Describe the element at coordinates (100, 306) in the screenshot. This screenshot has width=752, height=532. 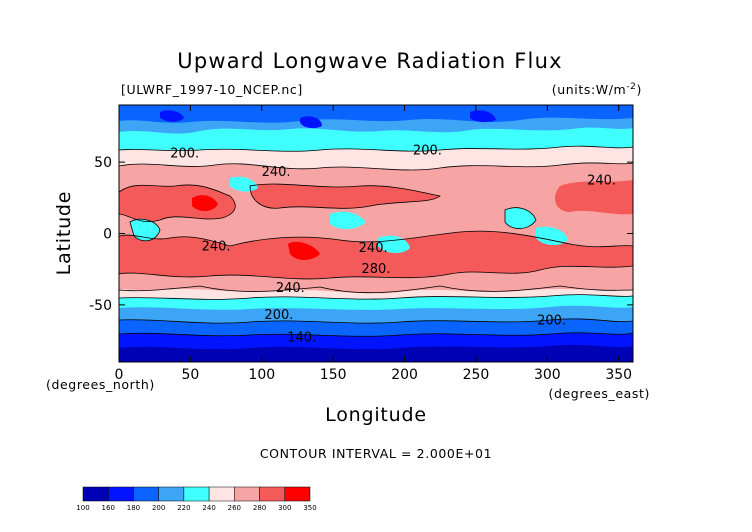
I see `y-tick-label: -50` at that location.